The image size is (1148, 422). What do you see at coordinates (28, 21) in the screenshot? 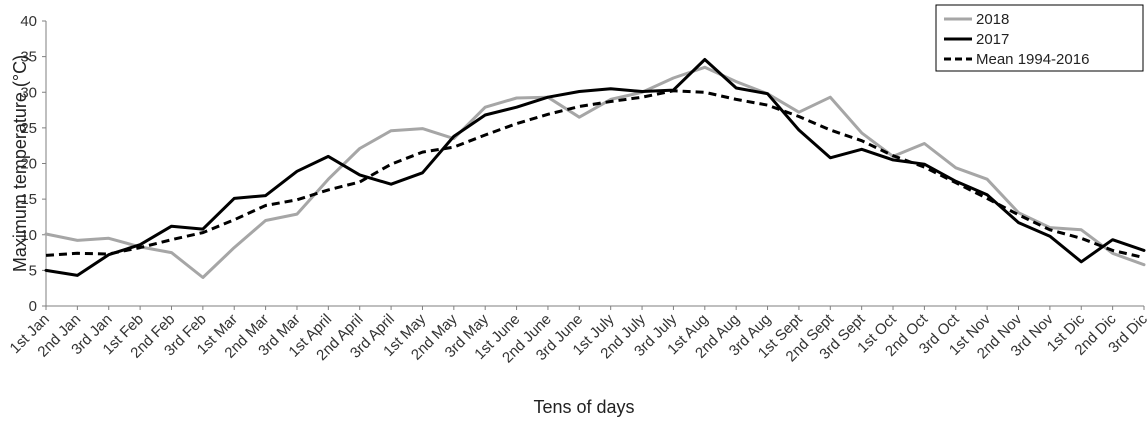
I see `y-tick-label: 40` at bounding box center [28, 21].